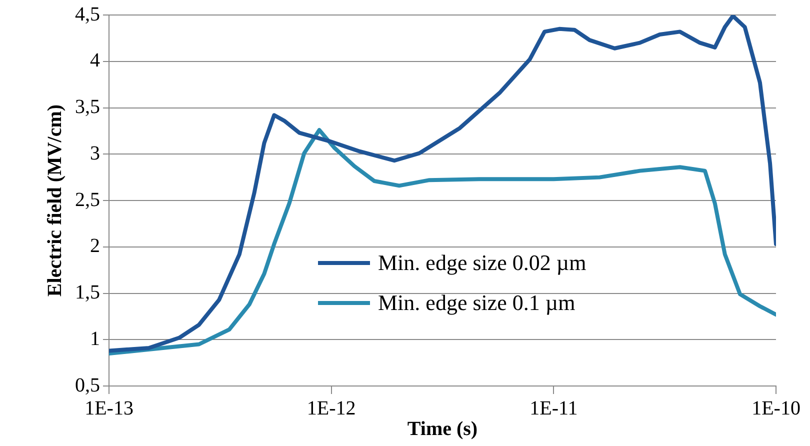 Image resolution: width=810 pixels, height=446 pixels. I want to click on y-tick-label: 2, so click(95, 246).